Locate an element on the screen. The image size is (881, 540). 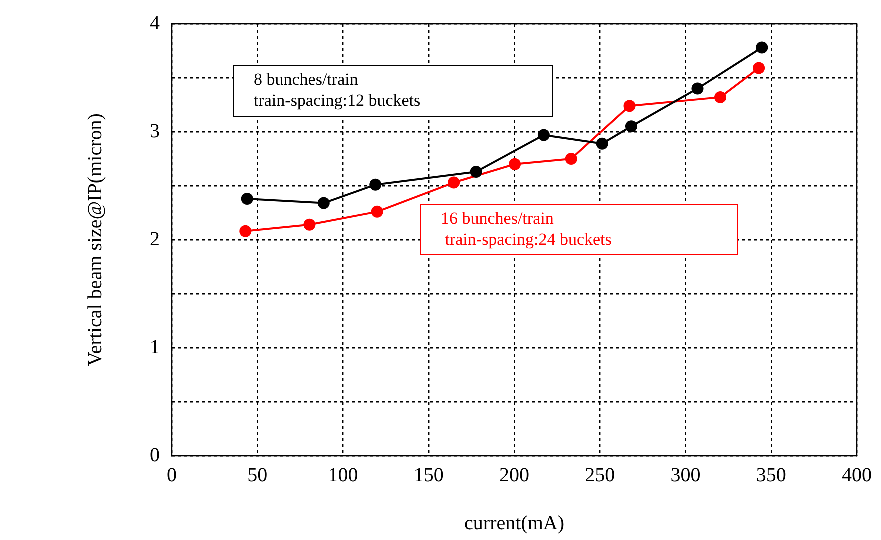
x-tick-label: 300 is located at coordinates (685, 475).